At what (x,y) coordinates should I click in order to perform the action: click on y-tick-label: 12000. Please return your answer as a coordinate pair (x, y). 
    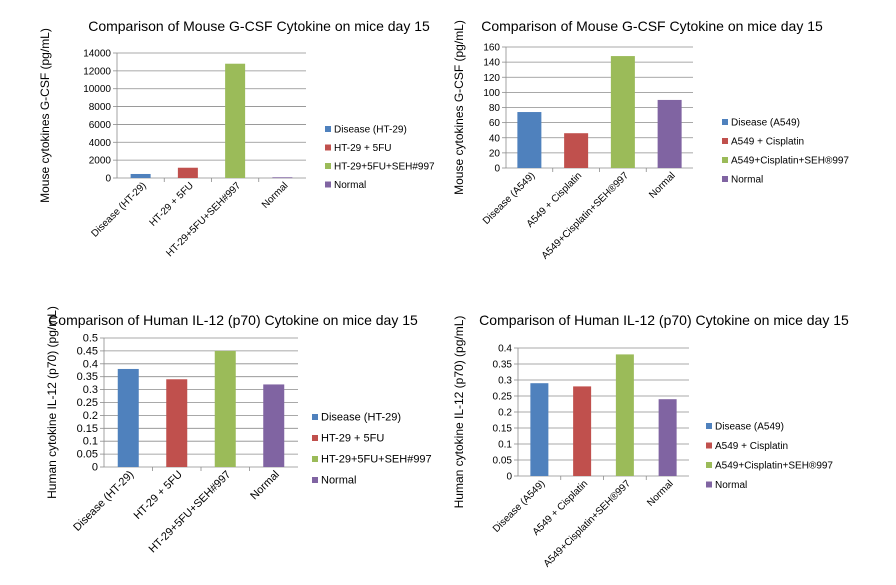
    Looking at the image, I should click on (97, 71).